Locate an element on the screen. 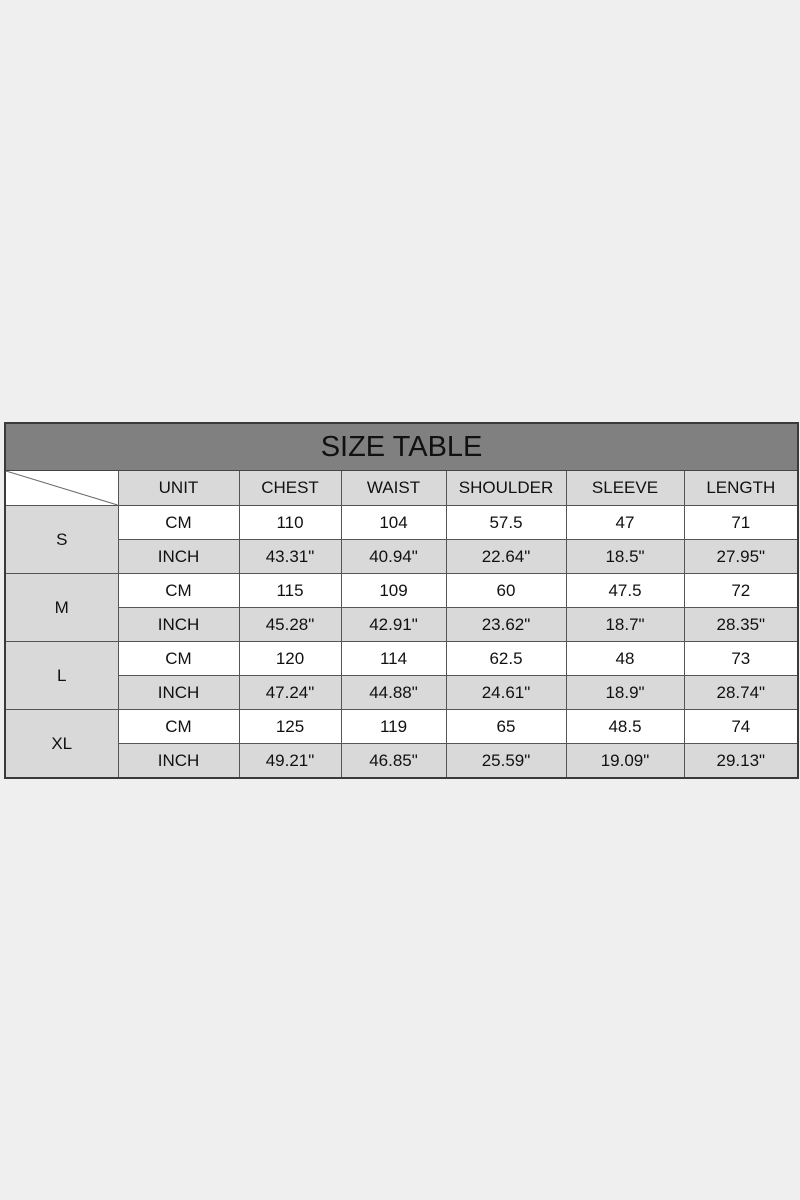  column-header: UNIT is located at coordinates (178, 488).